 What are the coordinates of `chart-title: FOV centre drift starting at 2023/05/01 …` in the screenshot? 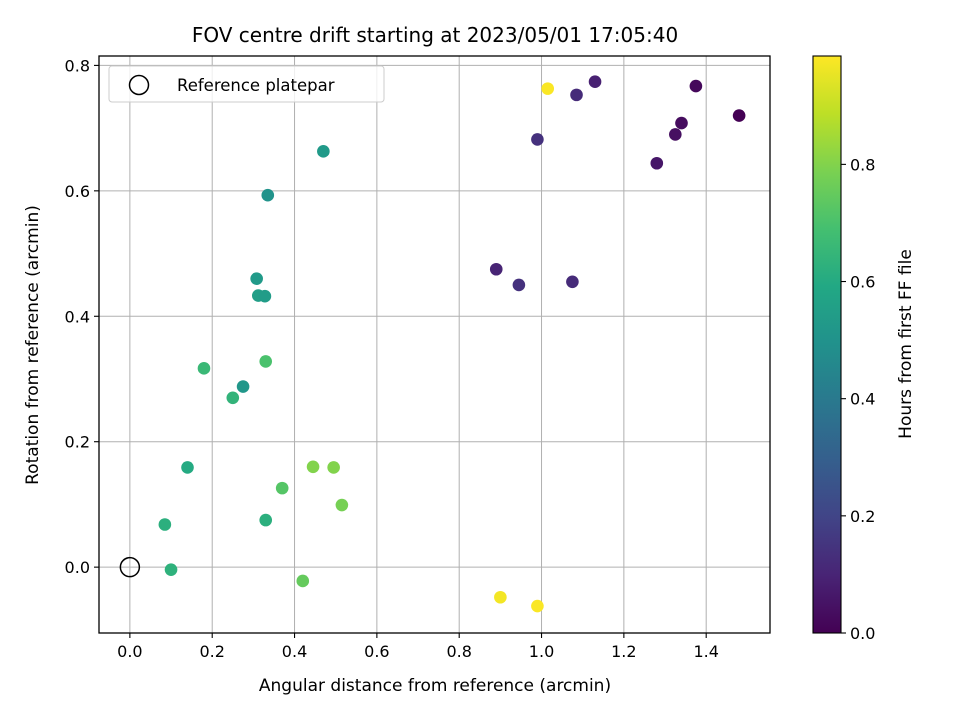 It's located at (435, 35).